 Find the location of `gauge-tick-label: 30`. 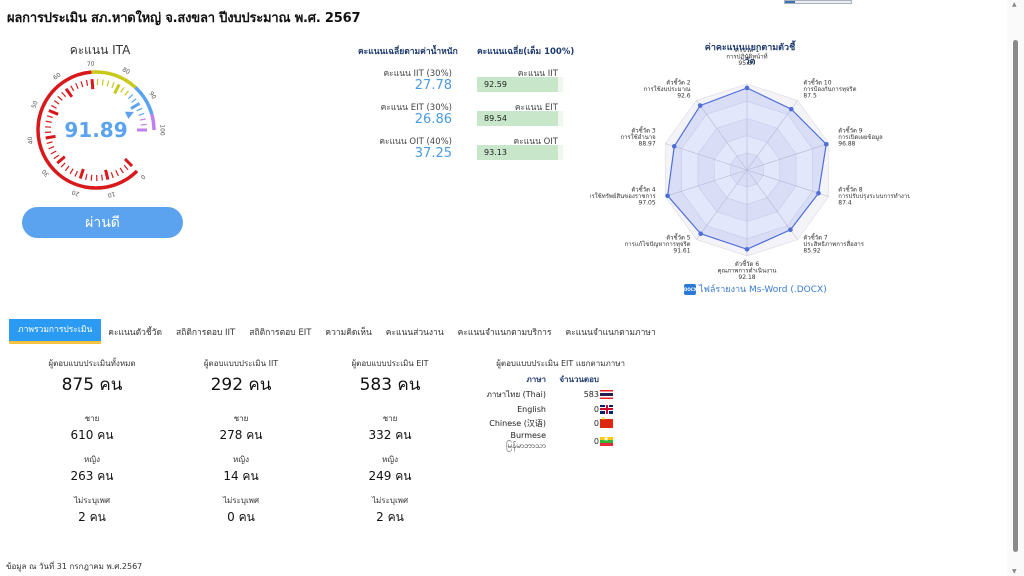

gauge-tick-label: 30 is located at coordinates (46, 173).